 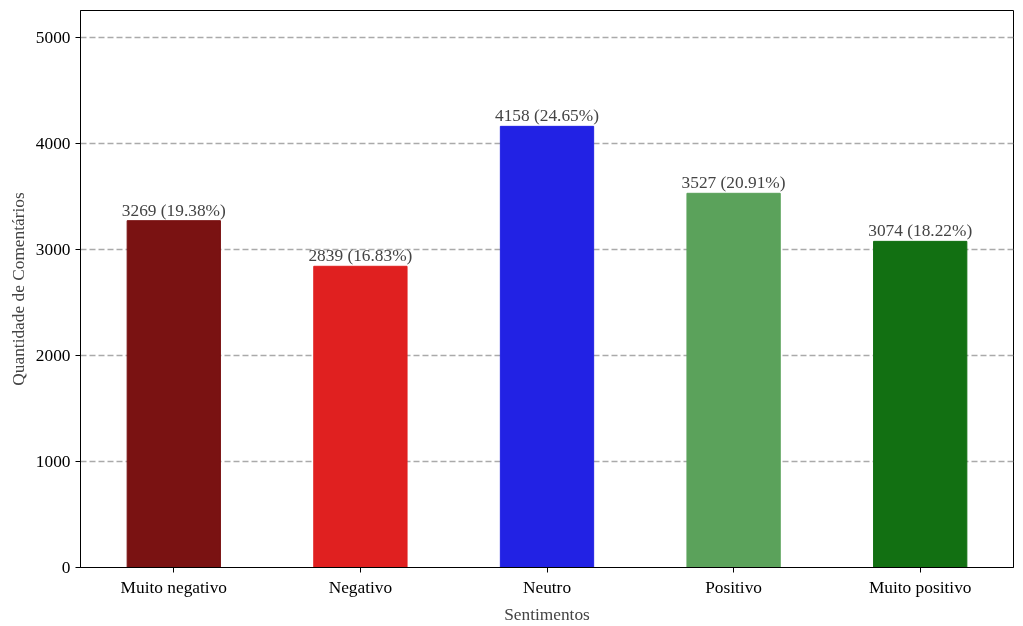 What do you see at coordinates (733, 183) in the screenshot?
I see `data-label: 3527 (20.91%)` at bounding box center [733, 183].